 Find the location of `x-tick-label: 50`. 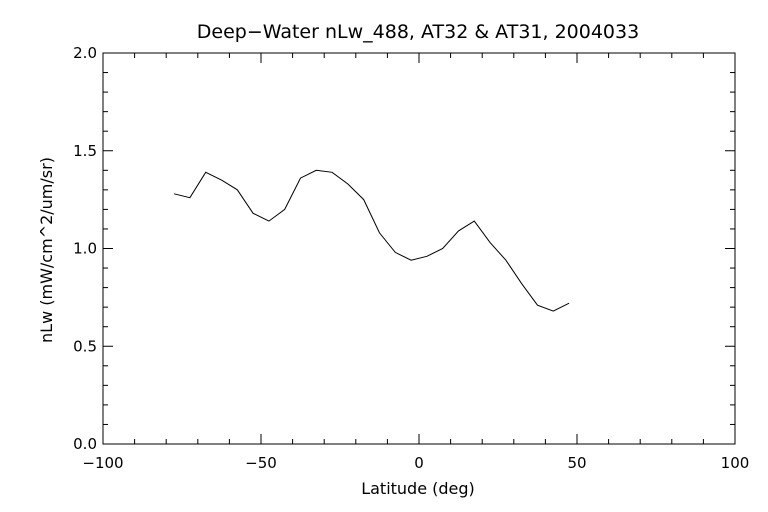

x-tick-label: 50 is located at coordinates (576, 463).